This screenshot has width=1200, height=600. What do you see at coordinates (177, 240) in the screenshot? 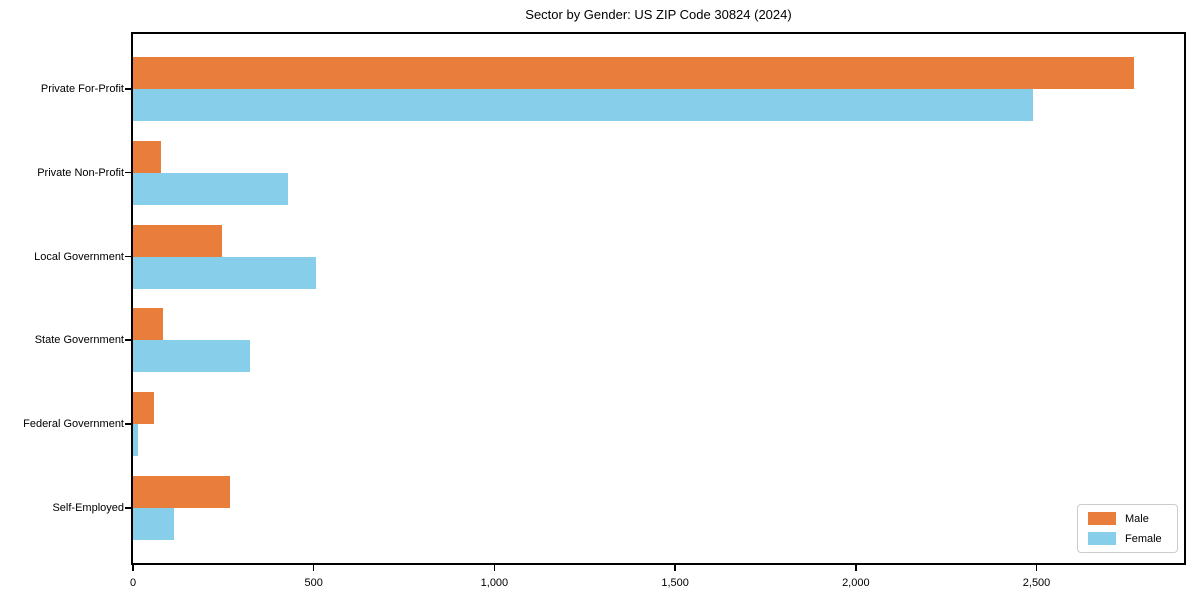
I see `bar-male-local-government` at bounding box center [177, 240].